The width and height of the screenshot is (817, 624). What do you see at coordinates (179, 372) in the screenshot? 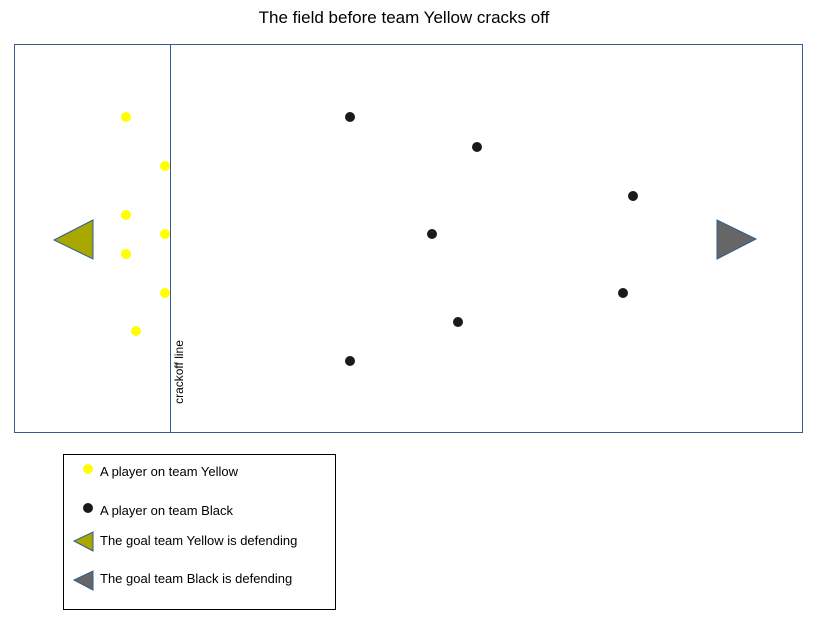
I see `crackoff-line-label: crackoff line` at bounding box center [179, 372].